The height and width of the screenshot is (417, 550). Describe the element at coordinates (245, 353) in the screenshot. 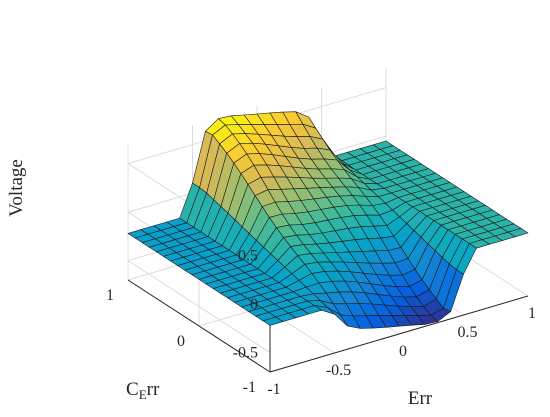

I see `z-tick-label: -0.5` at that location.